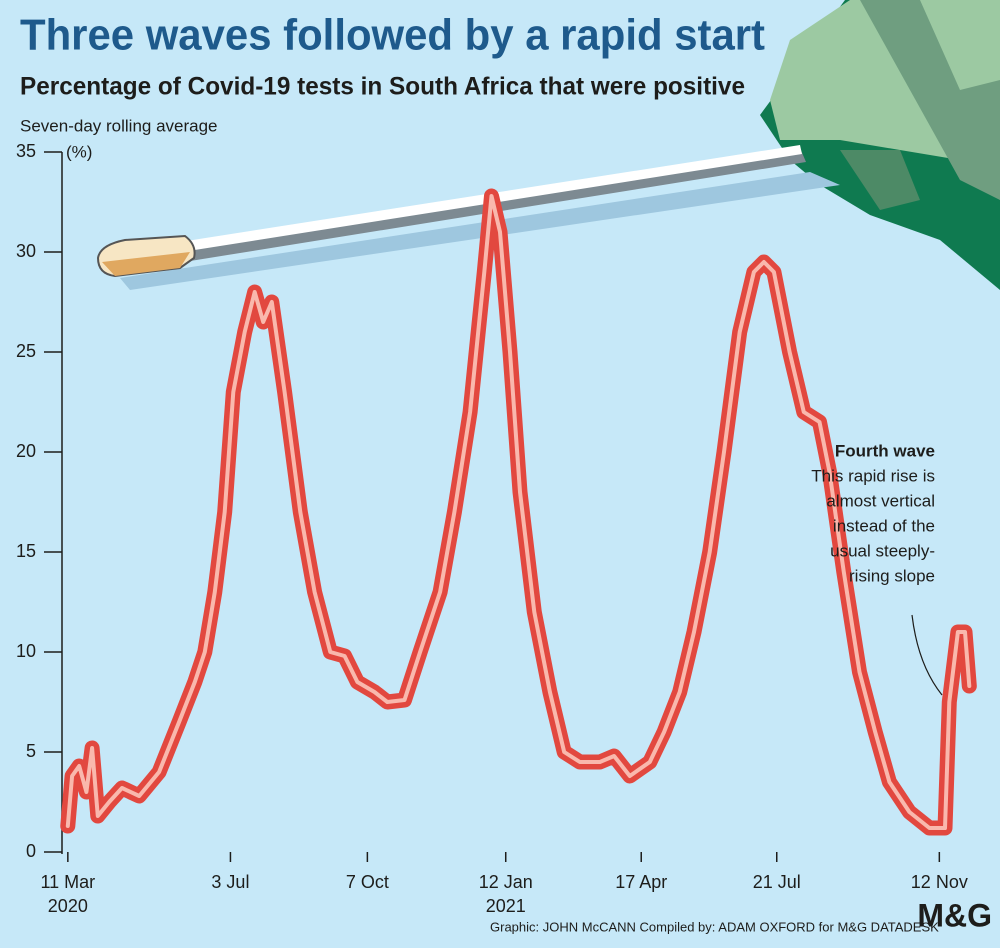 The image size is (1000, 948). Describe the element at coordinates (873, 475) in the screenshot. I see `annotation-line: This rapid rise is` at that location.